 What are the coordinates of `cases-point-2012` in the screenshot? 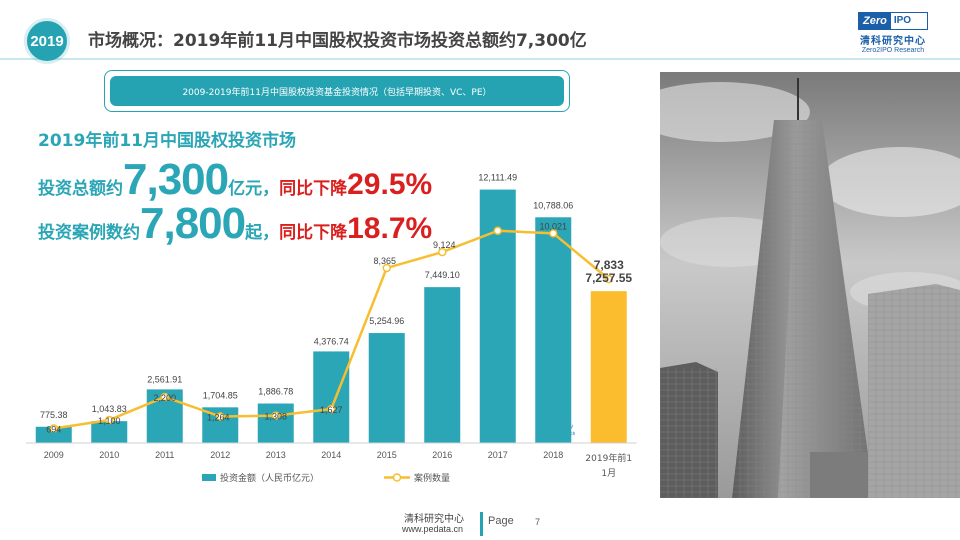 It's located at (220, 416).